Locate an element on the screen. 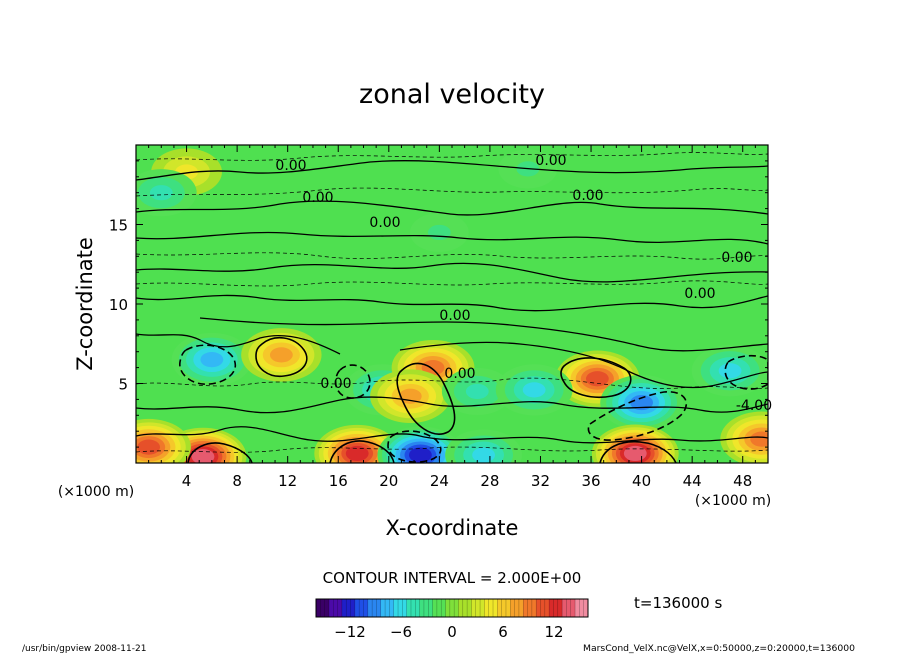 The width and height of the screenshot is (904, 654). colorbar-tick-label: 0 is located at coordinates (452, 632).